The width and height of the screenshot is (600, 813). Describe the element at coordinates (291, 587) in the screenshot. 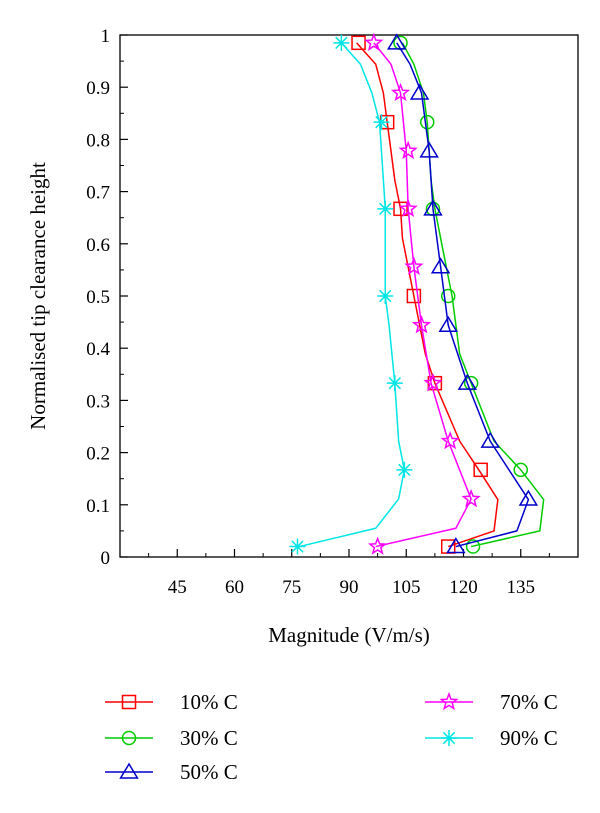

I see `x-tick-label: 75` at that location.